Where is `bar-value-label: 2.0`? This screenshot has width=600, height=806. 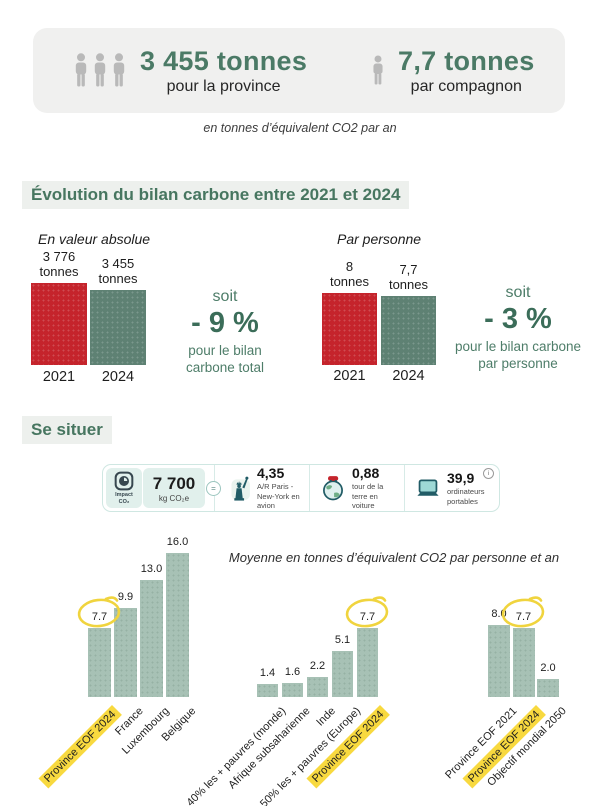
bar-value-label: 2.0 is located at coordinates (548, 668).